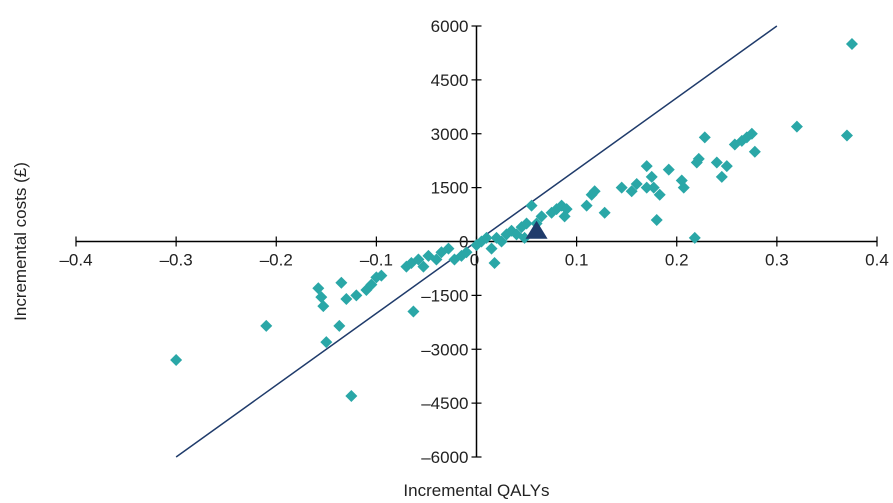  Describe the element at coordinates (376, 260) in the screenshot. I see `x-tick-label: –0.1` at that location.